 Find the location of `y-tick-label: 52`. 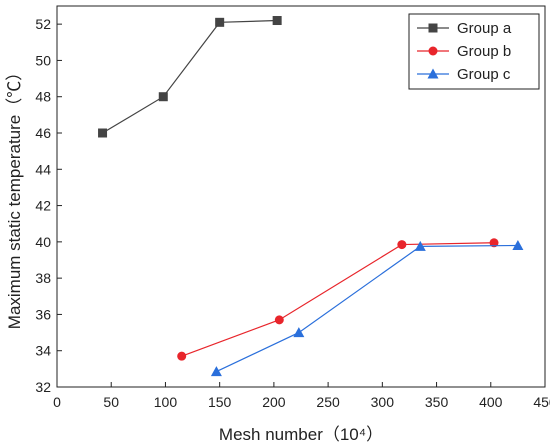

y-tick-label: 52 is located at coordinates (43, 24).